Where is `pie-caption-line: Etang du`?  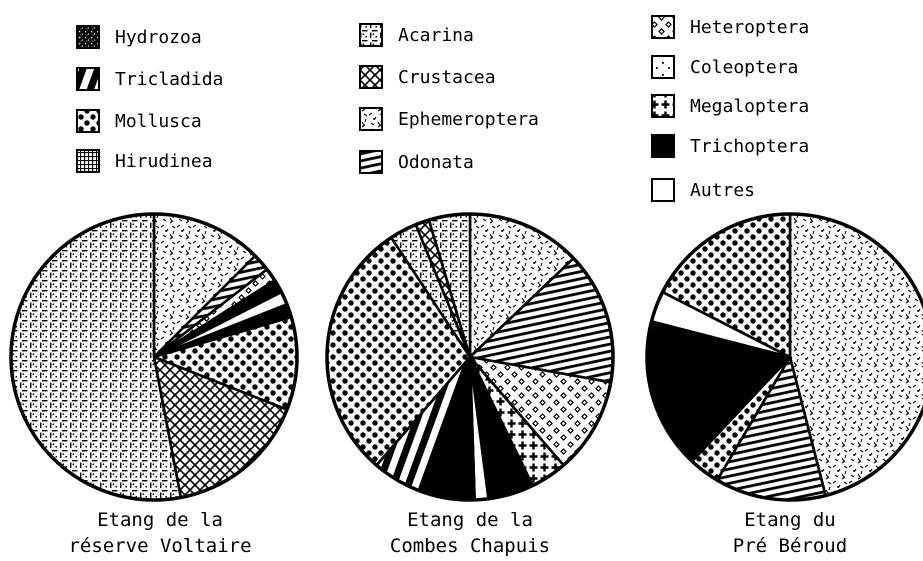 pie-caption-line: Etang du is located at coordinates (790, 520).